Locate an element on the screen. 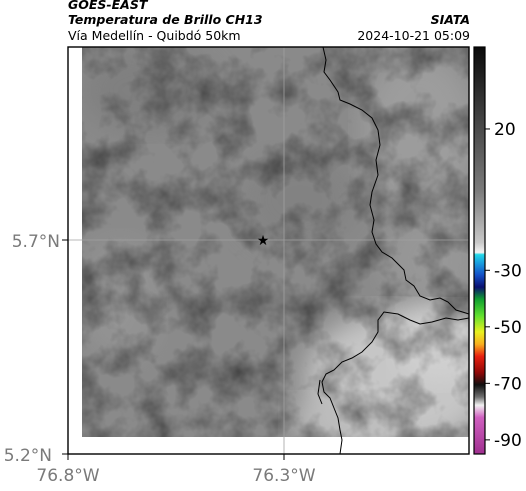  lon-tick-label: 76.3°W is located at coordinates (283, 476).